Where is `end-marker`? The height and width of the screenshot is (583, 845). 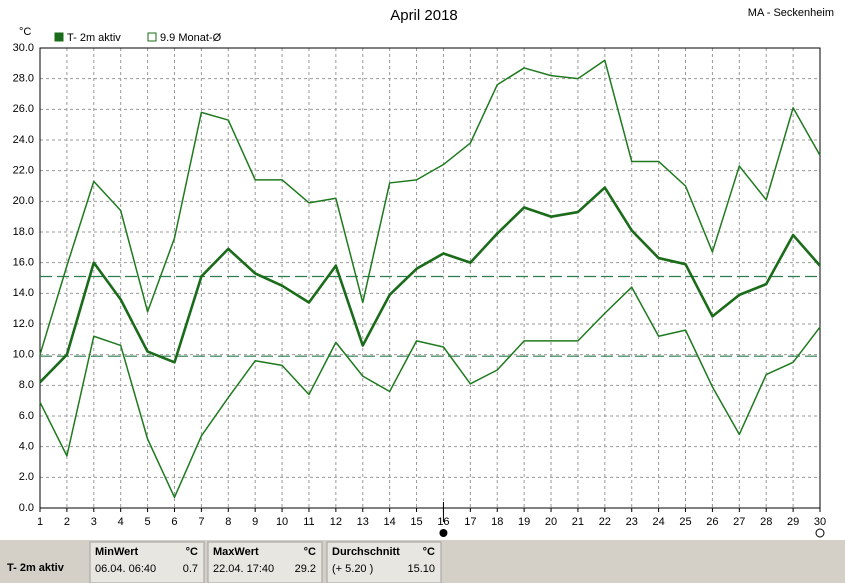
end-marker is located at coordinates (820, 533).